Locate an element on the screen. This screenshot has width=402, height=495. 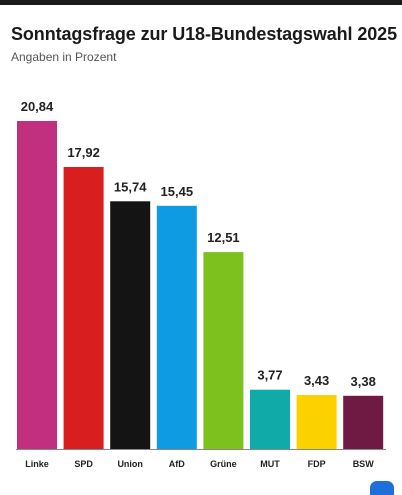
data-label: 3,38 is located at coordinates (363, 381).